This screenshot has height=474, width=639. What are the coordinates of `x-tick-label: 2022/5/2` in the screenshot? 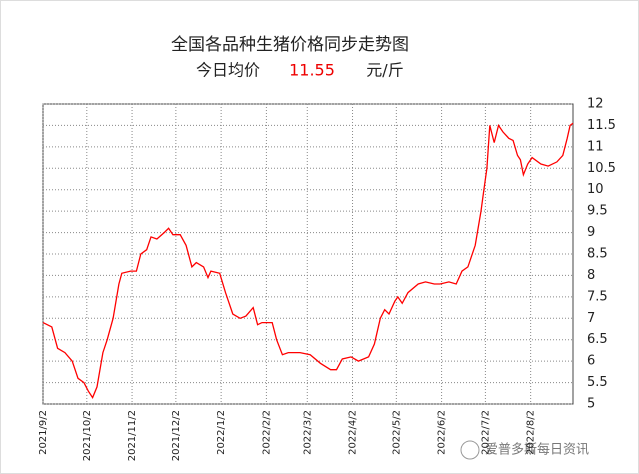 It's located at (396, 432).